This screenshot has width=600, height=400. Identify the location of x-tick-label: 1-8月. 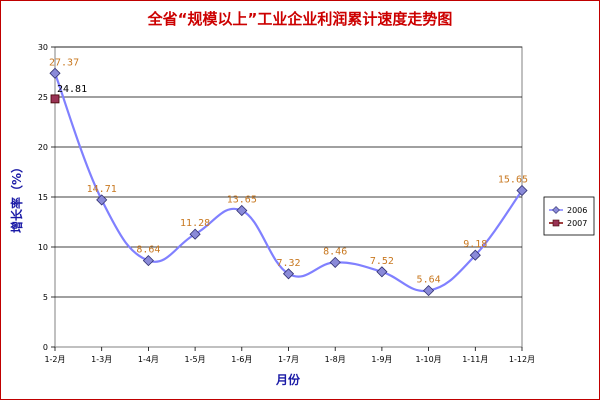
(335, 359).